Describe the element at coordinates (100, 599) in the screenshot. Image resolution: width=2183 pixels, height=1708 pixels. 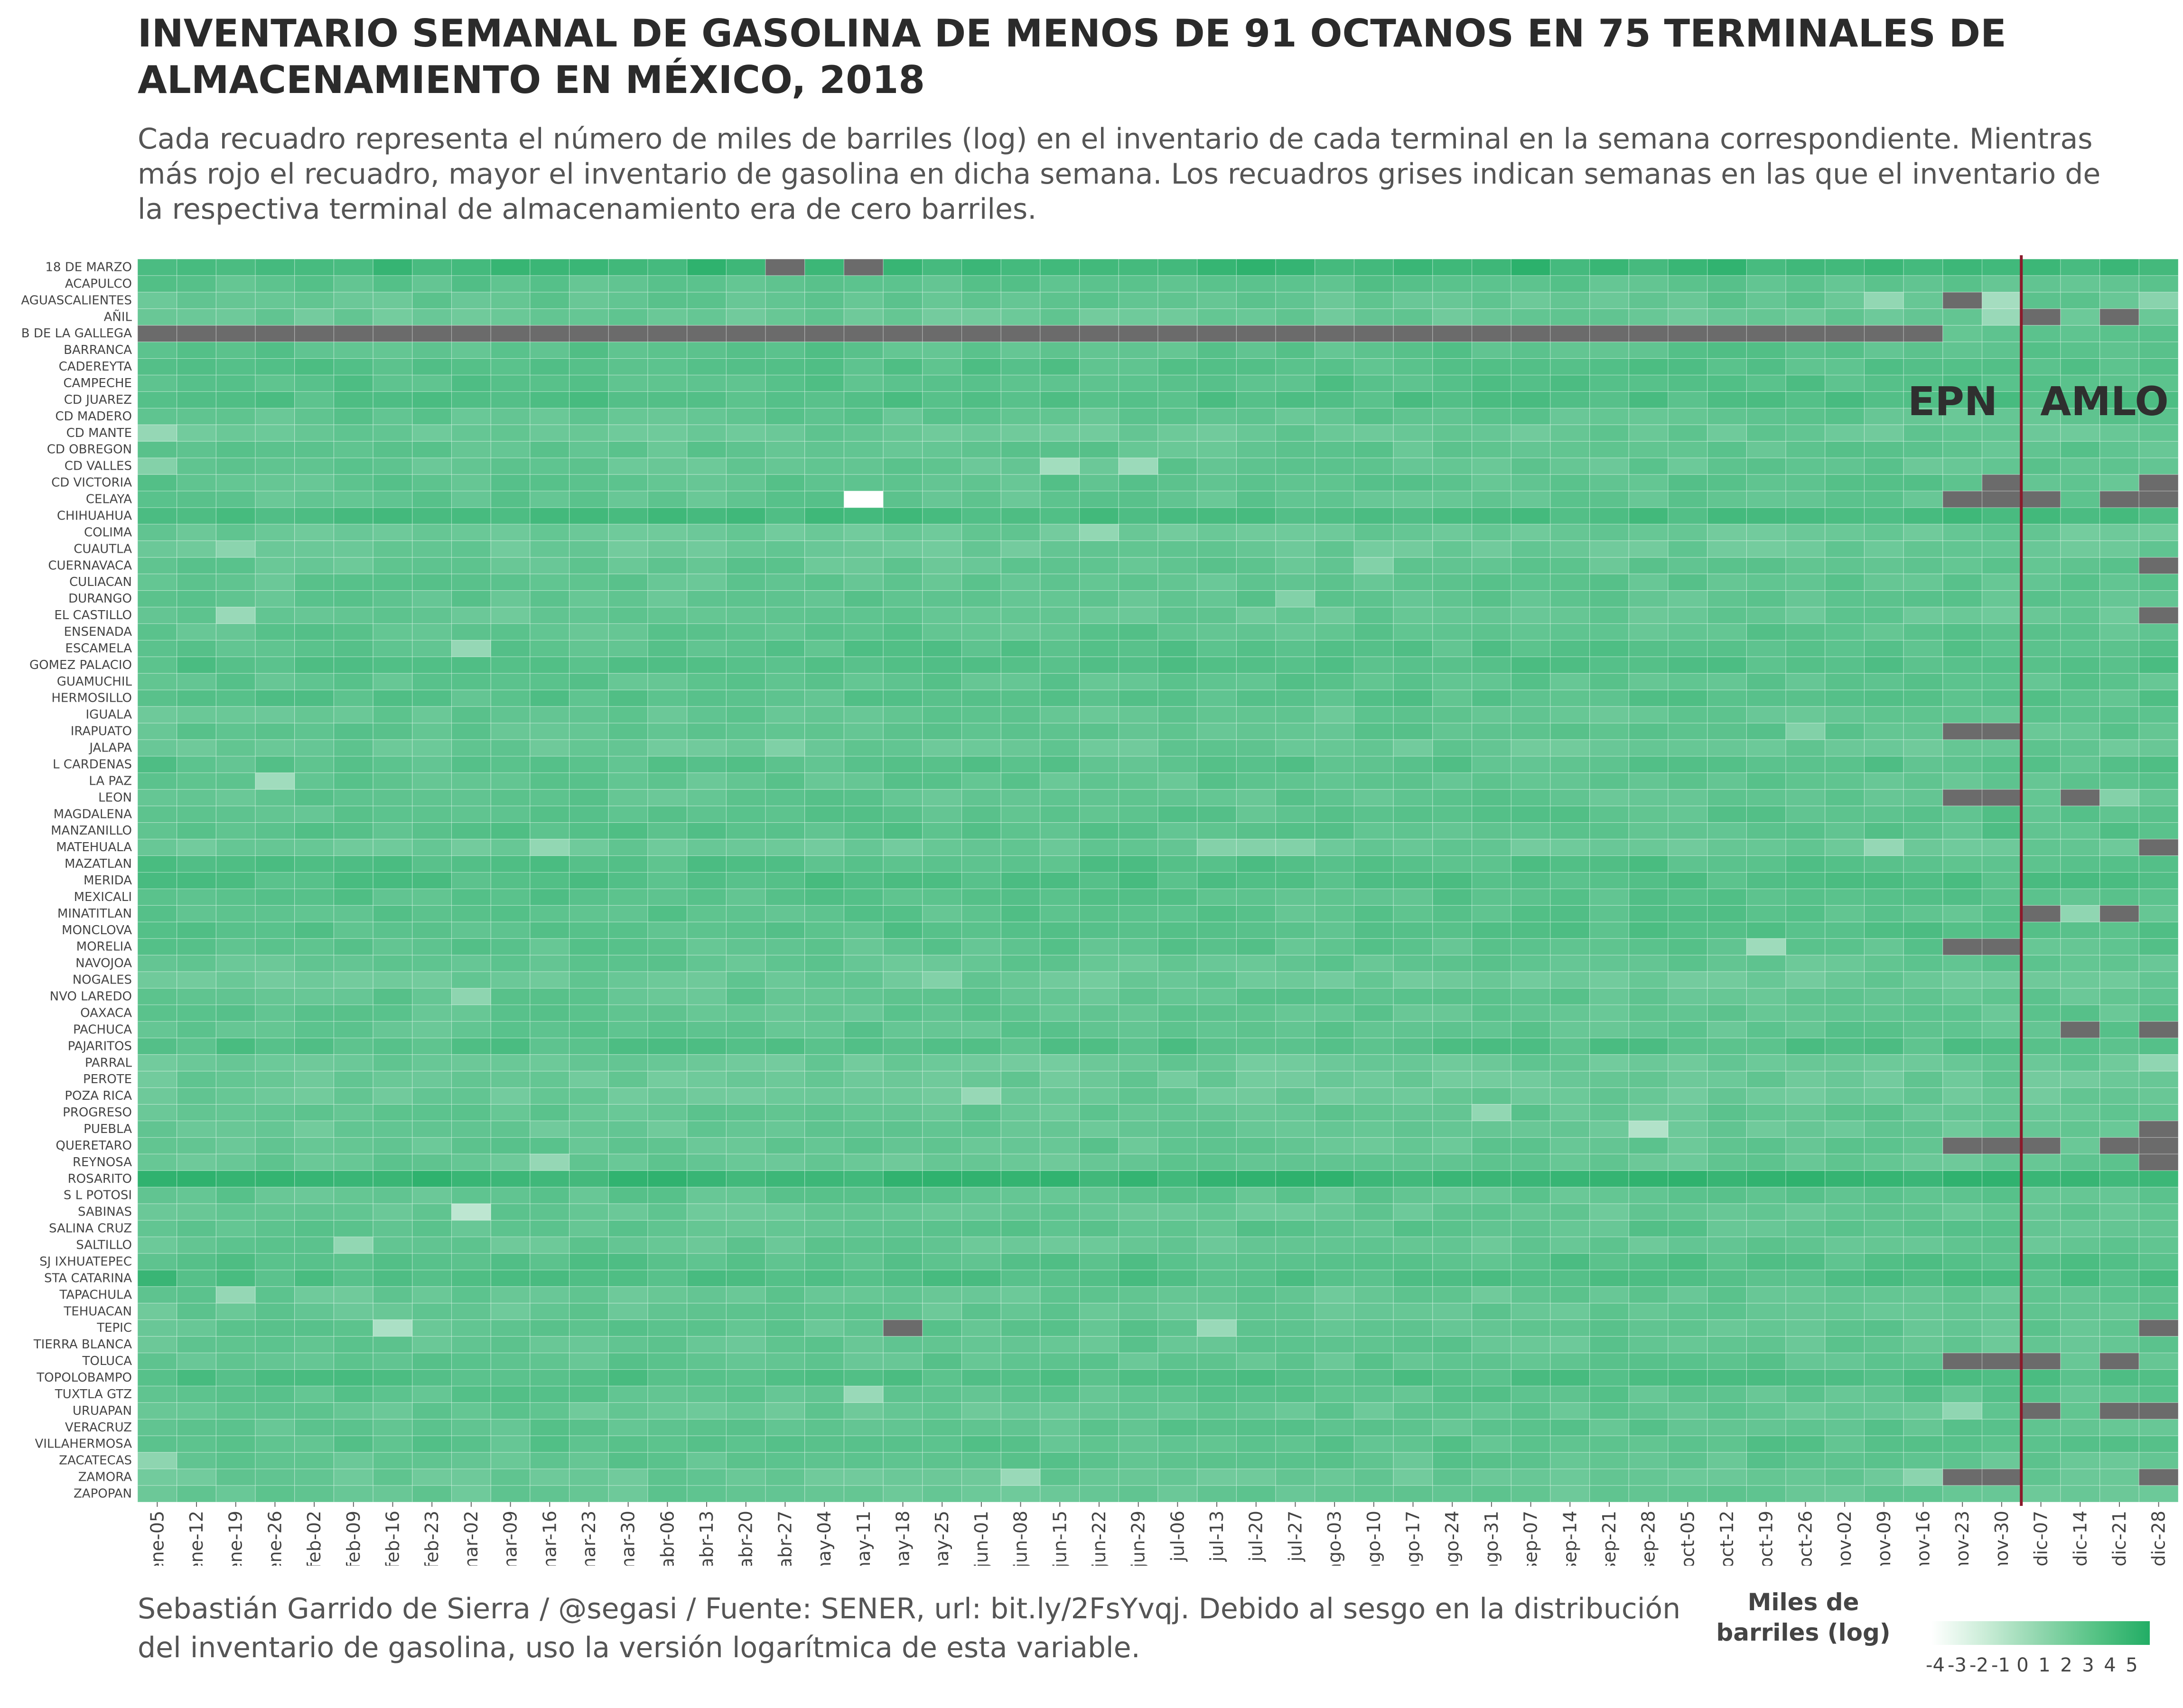
I see `terminal-label: DURANGO` at that location.